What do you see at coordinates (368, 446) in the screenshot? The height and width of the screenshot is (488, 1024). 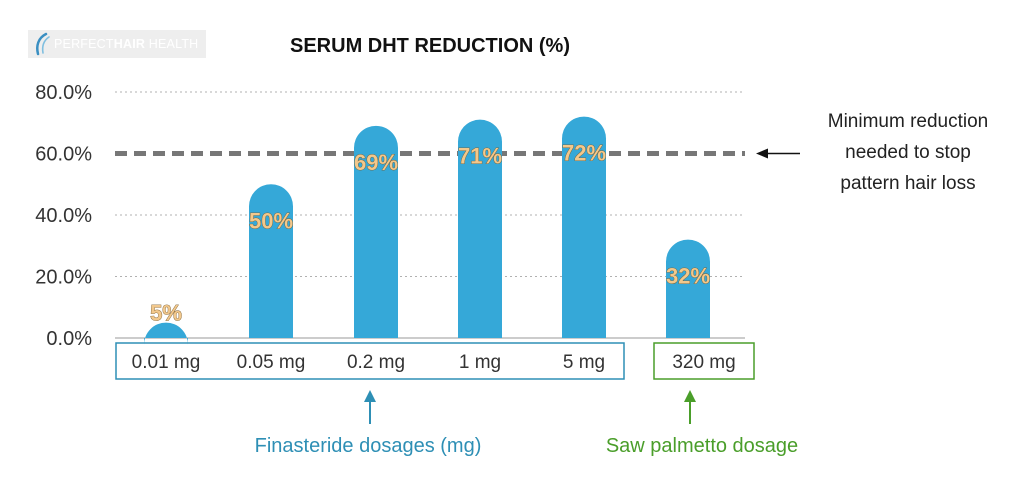 I see `group-label: Finasteride dosages (mg)` at bounding box center [368, 446].